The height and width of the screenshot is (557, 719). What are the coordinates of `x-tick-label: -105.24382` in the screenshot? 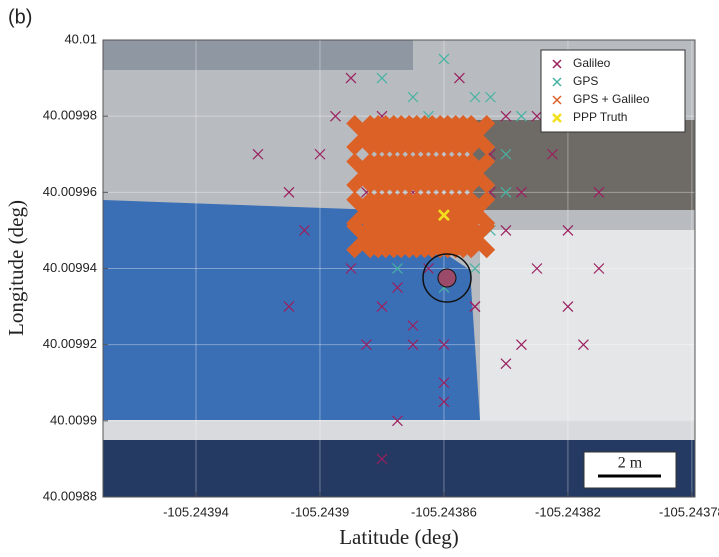 It's located at (568, 511).